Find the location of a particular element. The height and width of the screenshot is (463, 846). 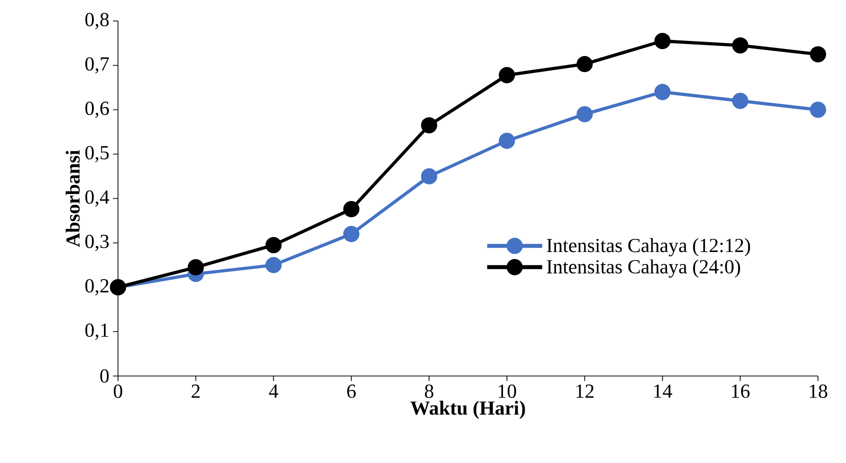

y-tick-label: 0,7 is located at coordinates (97, 65).